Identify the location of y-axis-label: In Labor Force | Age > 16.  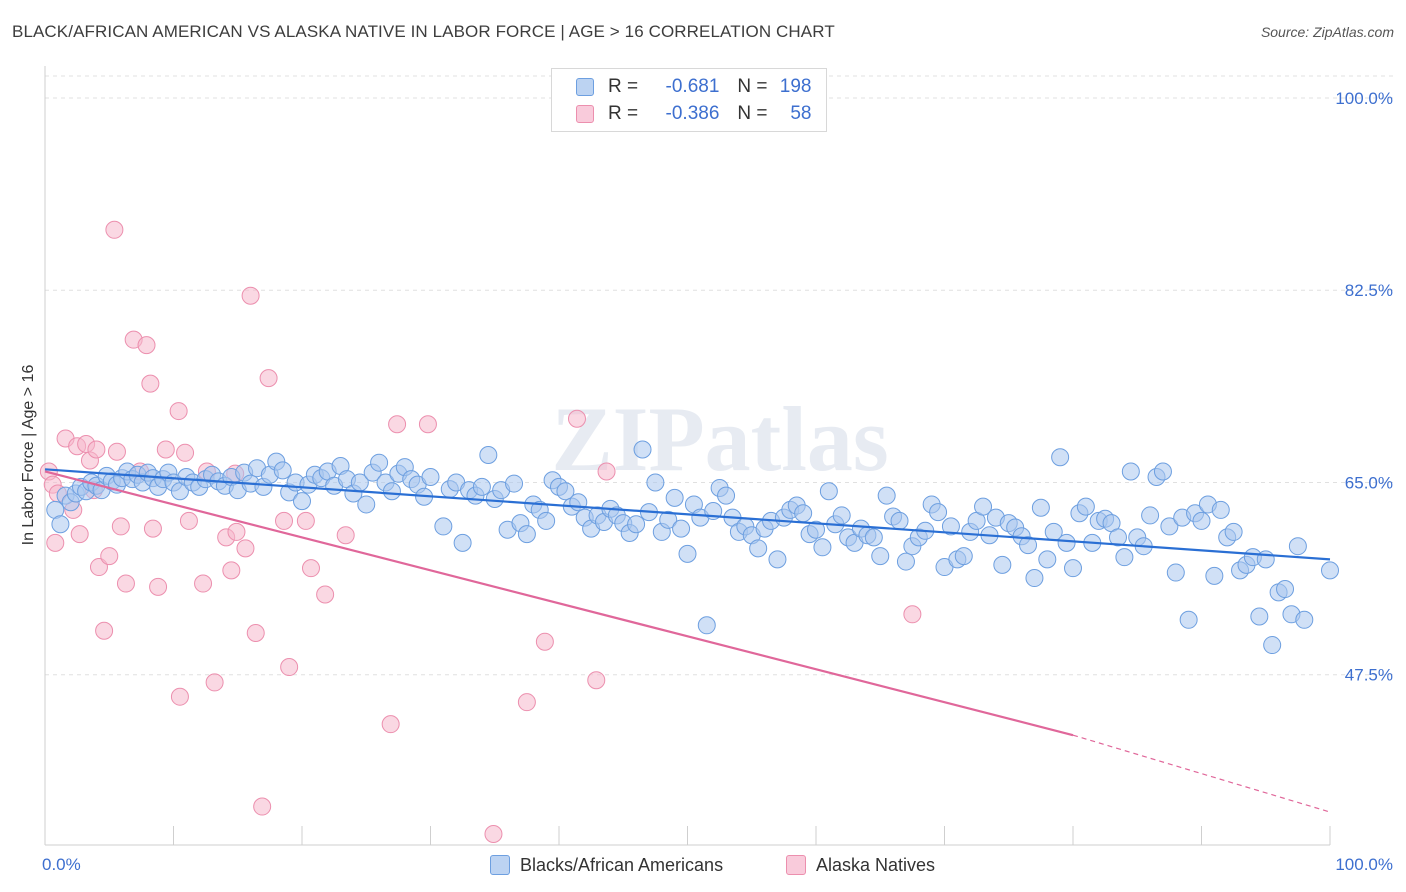
(28, 455).